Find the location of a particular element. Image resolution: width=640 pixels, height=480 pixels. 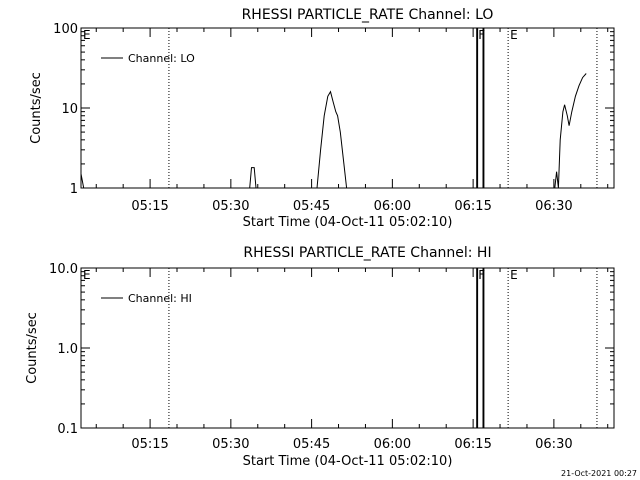

y-tick-label: 1 is located at coordinates (74, 189).